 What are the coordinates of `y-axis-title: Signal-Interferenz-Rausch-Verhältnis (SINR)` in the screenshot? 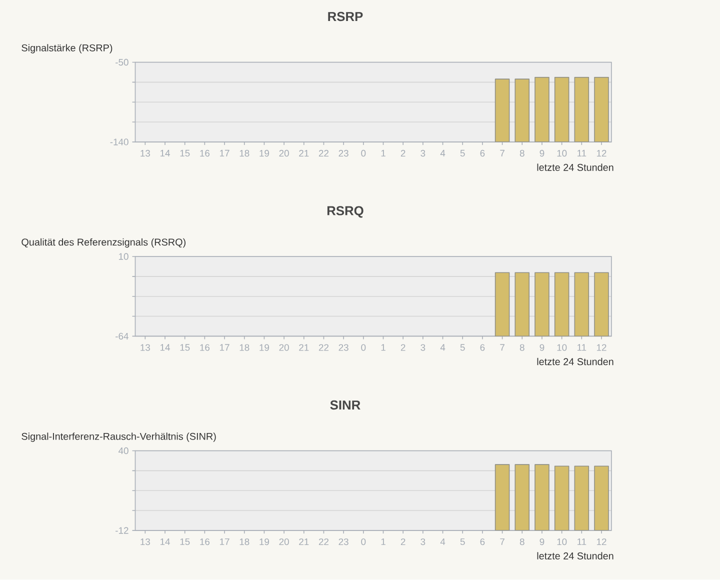 It's located at (119, 437).